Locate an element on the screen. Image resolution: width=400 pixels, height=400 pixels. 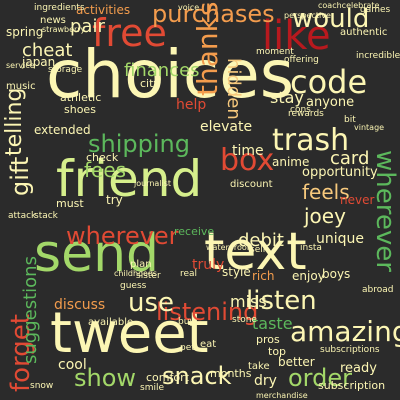
word-free: free is located at coordinates (129, 33).